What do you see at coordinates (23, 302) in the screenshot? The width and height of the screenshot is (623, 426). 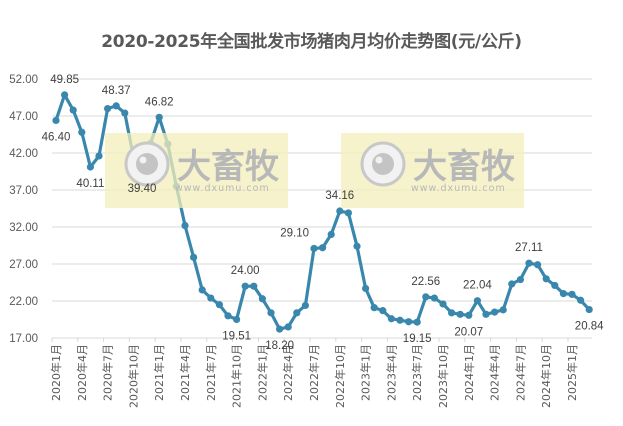 I see `y-tick-label: 22.00` at bounding box center [23, 302].